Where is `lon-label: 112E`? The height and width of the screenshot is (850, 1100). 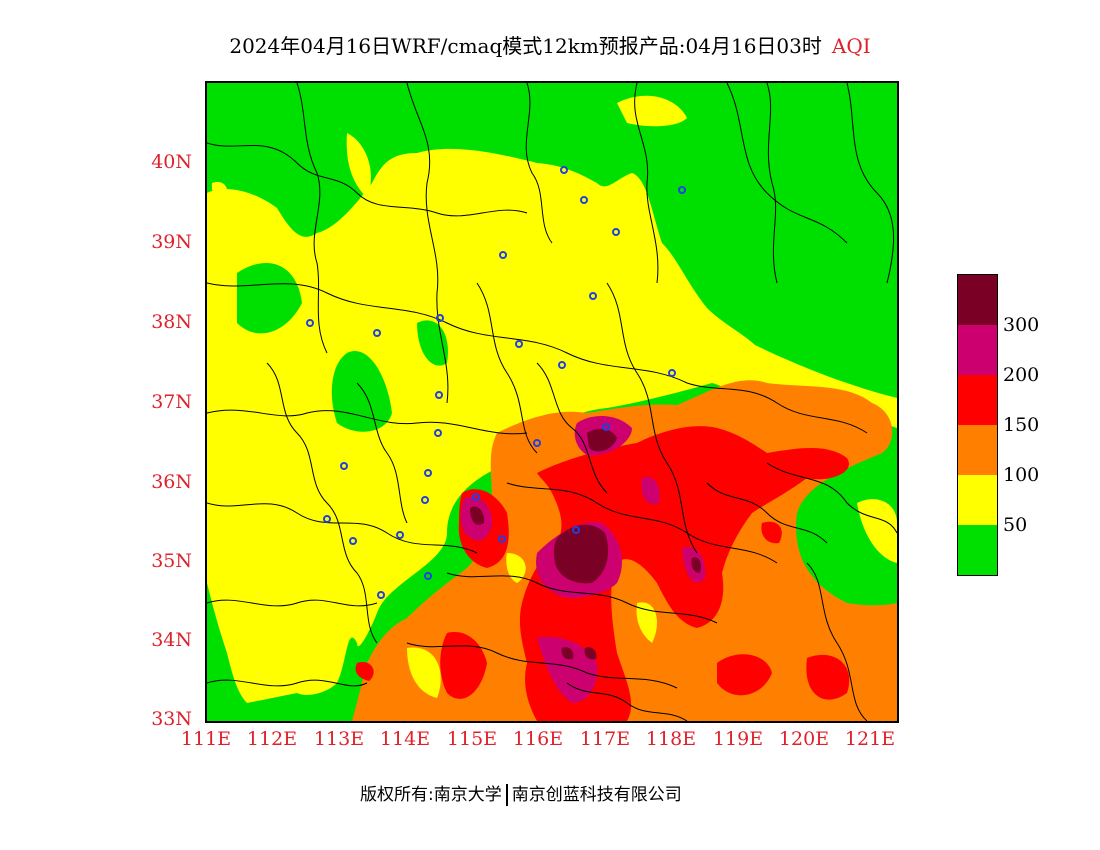
lon-label: 112E is located at coordinates (272, 739).